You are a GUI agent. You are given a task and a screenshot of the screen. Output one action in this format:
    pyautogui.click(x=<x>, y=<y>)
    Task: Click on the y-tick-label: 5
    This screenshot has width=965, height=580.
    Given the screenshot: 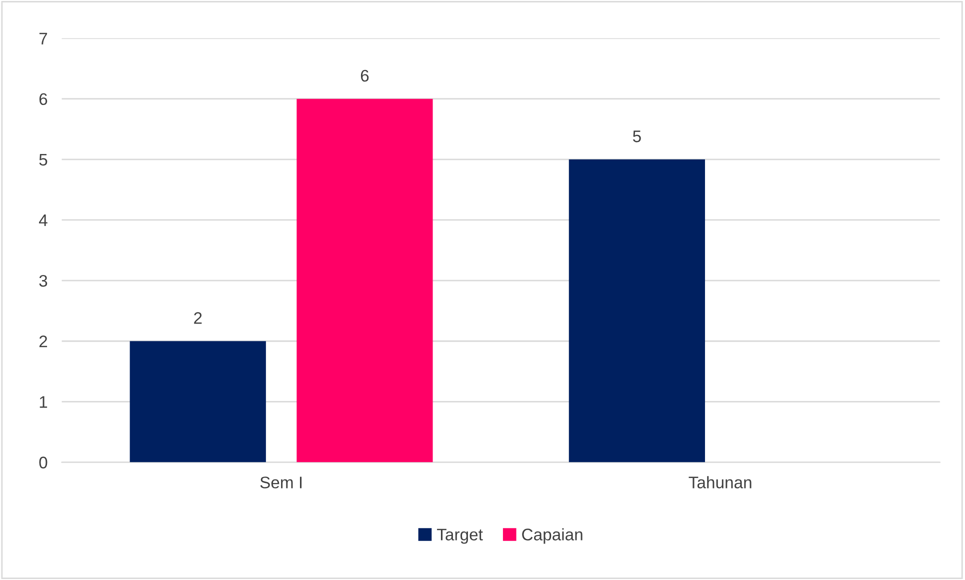 What is the action you would take?
    pyautogui.click(x=43, y=160)
    